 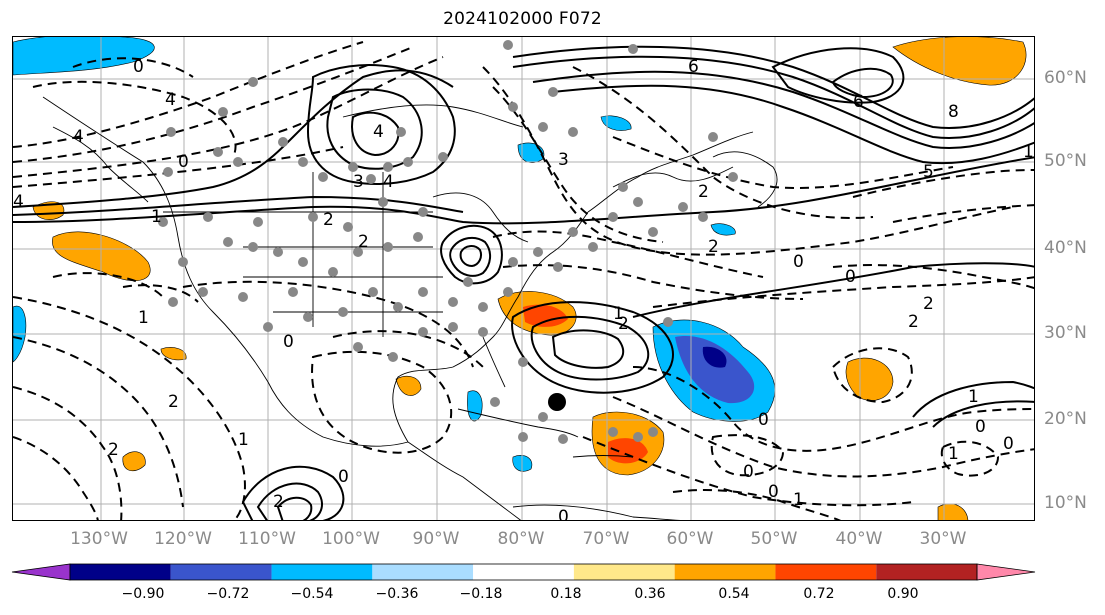 What do you see at coordinates (397, 594) in the screenshot?
I see `colorbar-tick-label: −0.36` at bounding box center [397, 594].